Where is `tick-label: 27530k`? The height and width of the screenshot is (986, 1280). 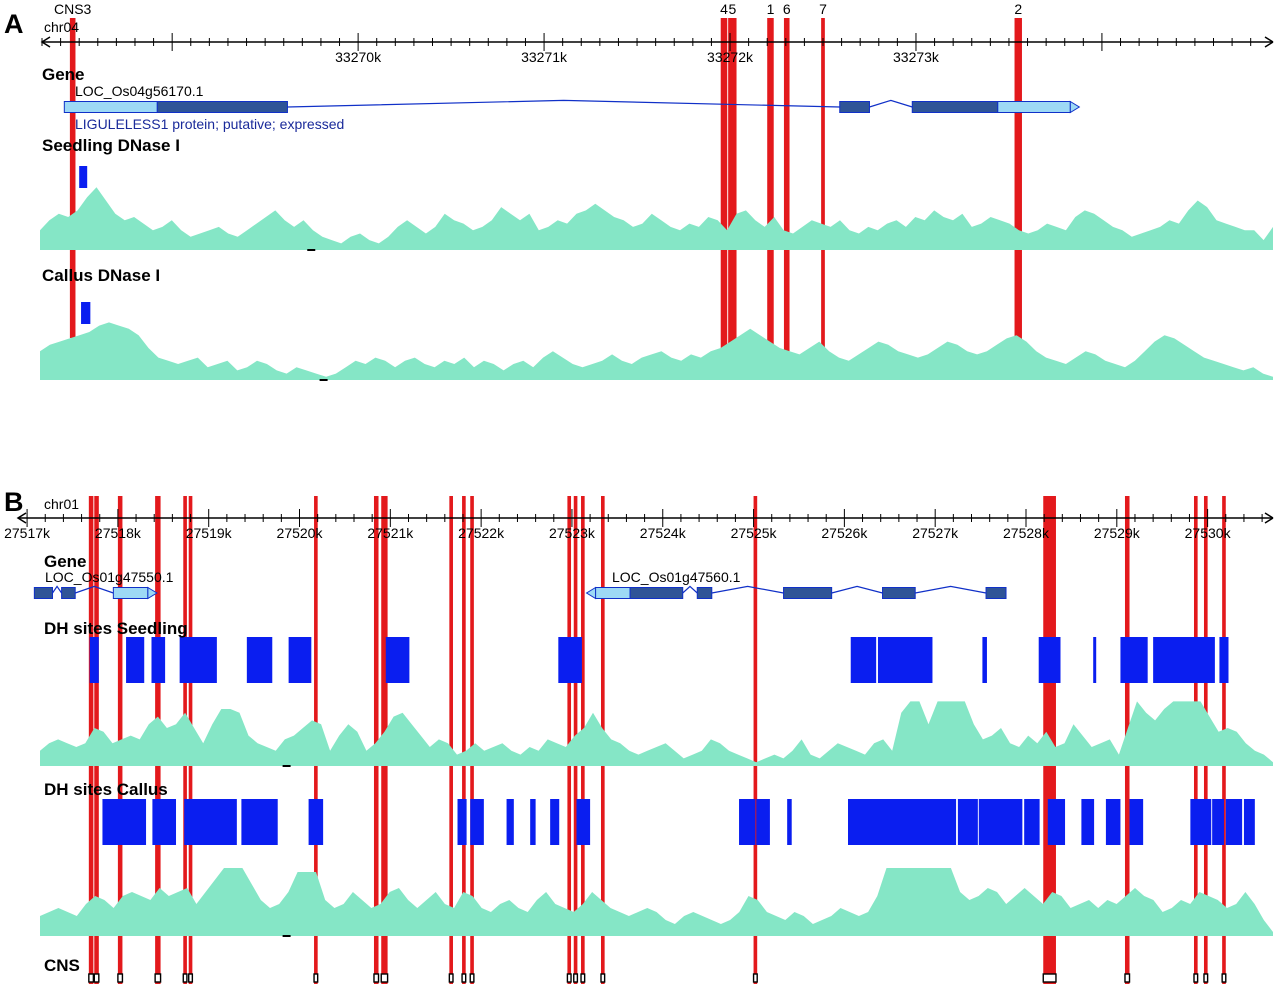 tick-label: 27530k is located at coordinates (1208, 533).